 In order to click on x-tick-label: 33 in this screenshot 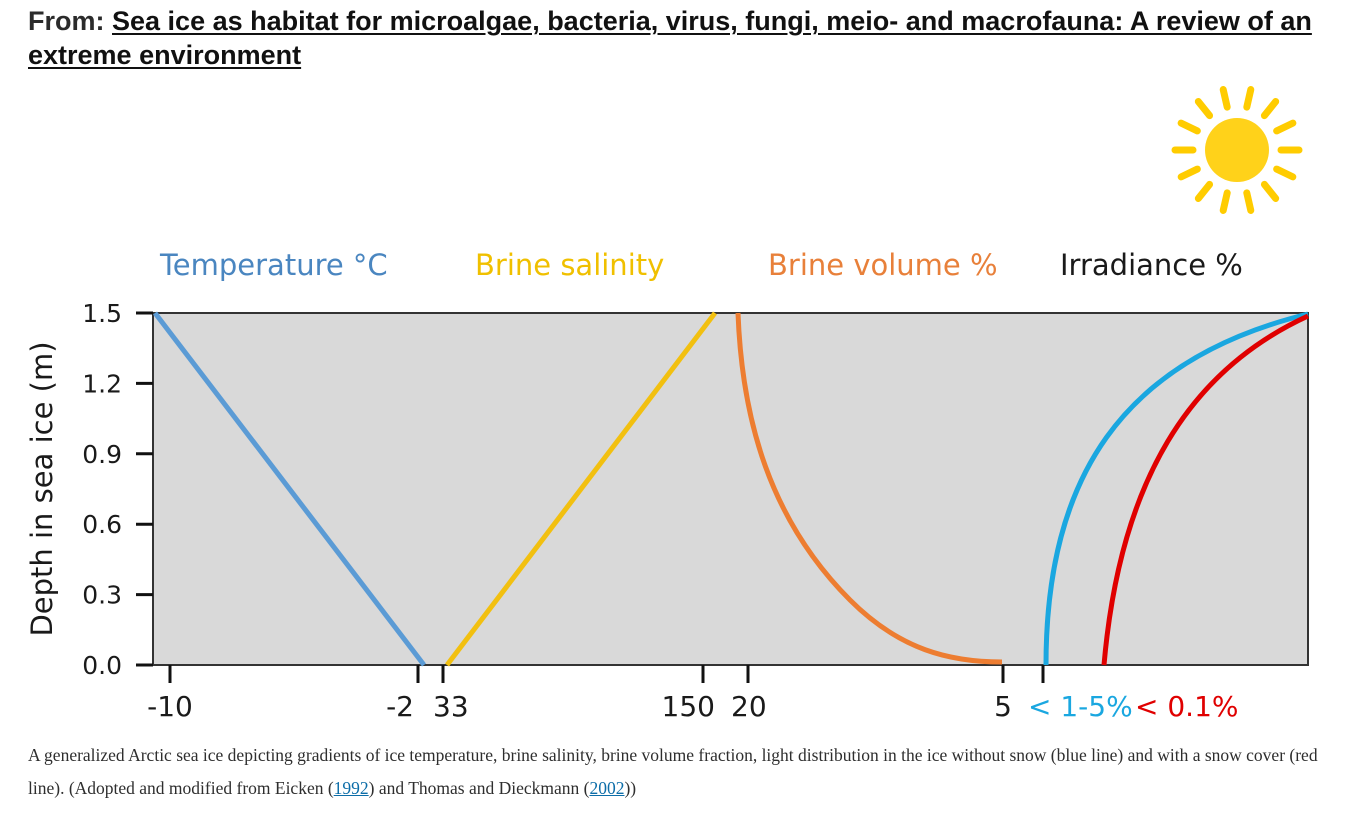, I will do `click(451, 706)`.